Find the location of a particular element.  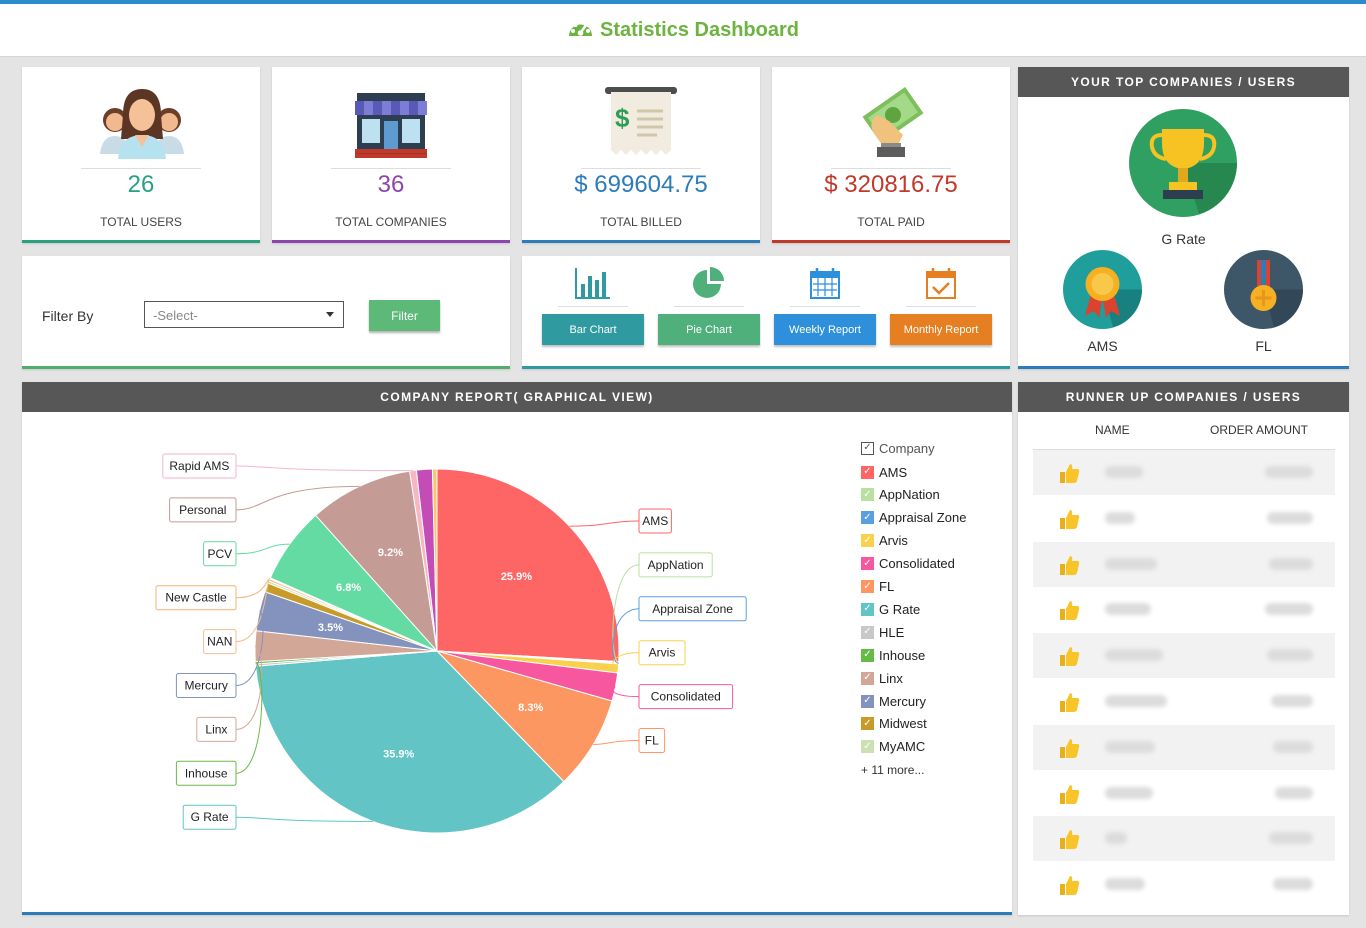

top-company-first-name: G Rate is located at coordinates (1183, 239).